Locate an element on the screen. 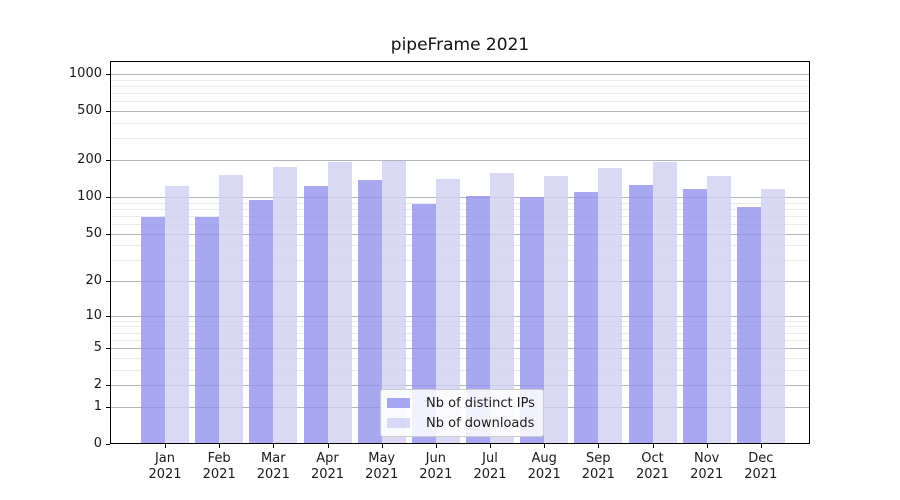  bar-distinct-ips-mar is located at coordinates (261, 321).